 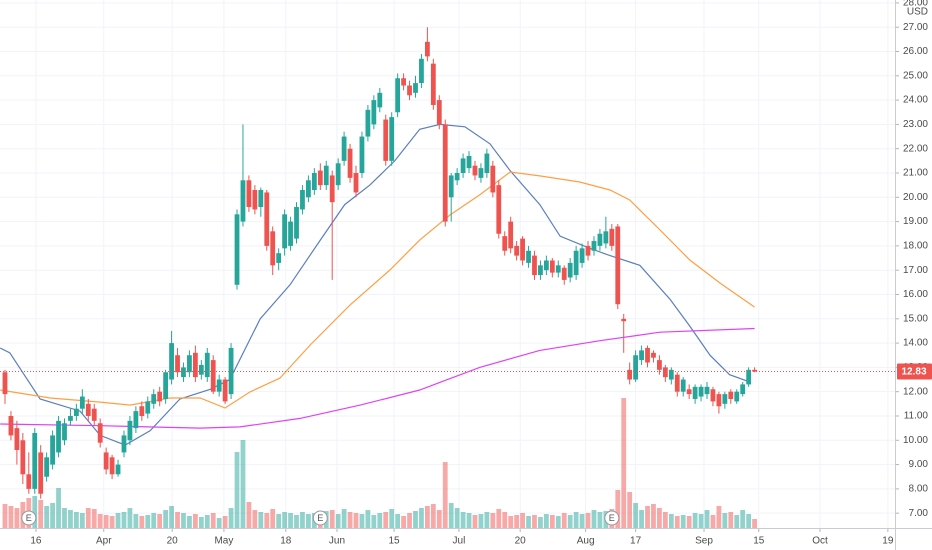 I want to click on currency-label: USD, so click(x=917, y=12).